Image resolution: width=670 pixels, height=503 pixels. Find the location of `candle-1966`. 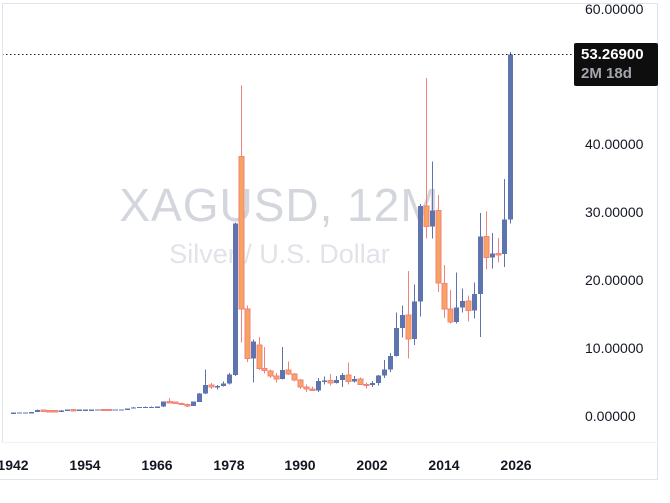

candle-1966 is located at coordinates (157, 407).